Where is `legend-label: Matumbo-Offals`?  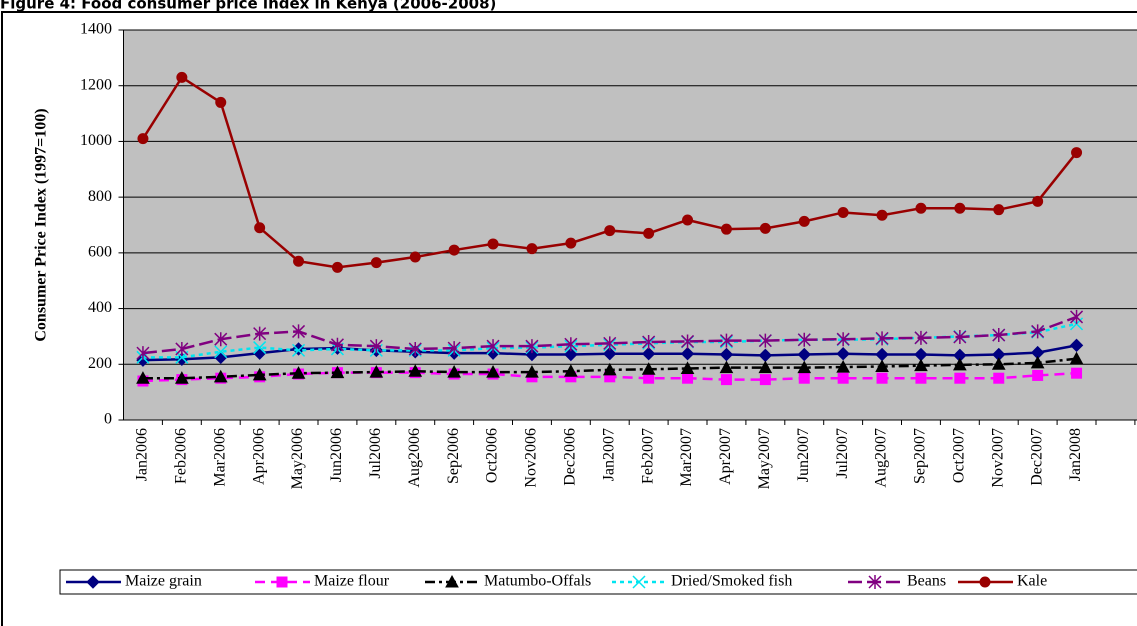 legend-label: Matumbo-Offals is located at coordinates (537, 581).